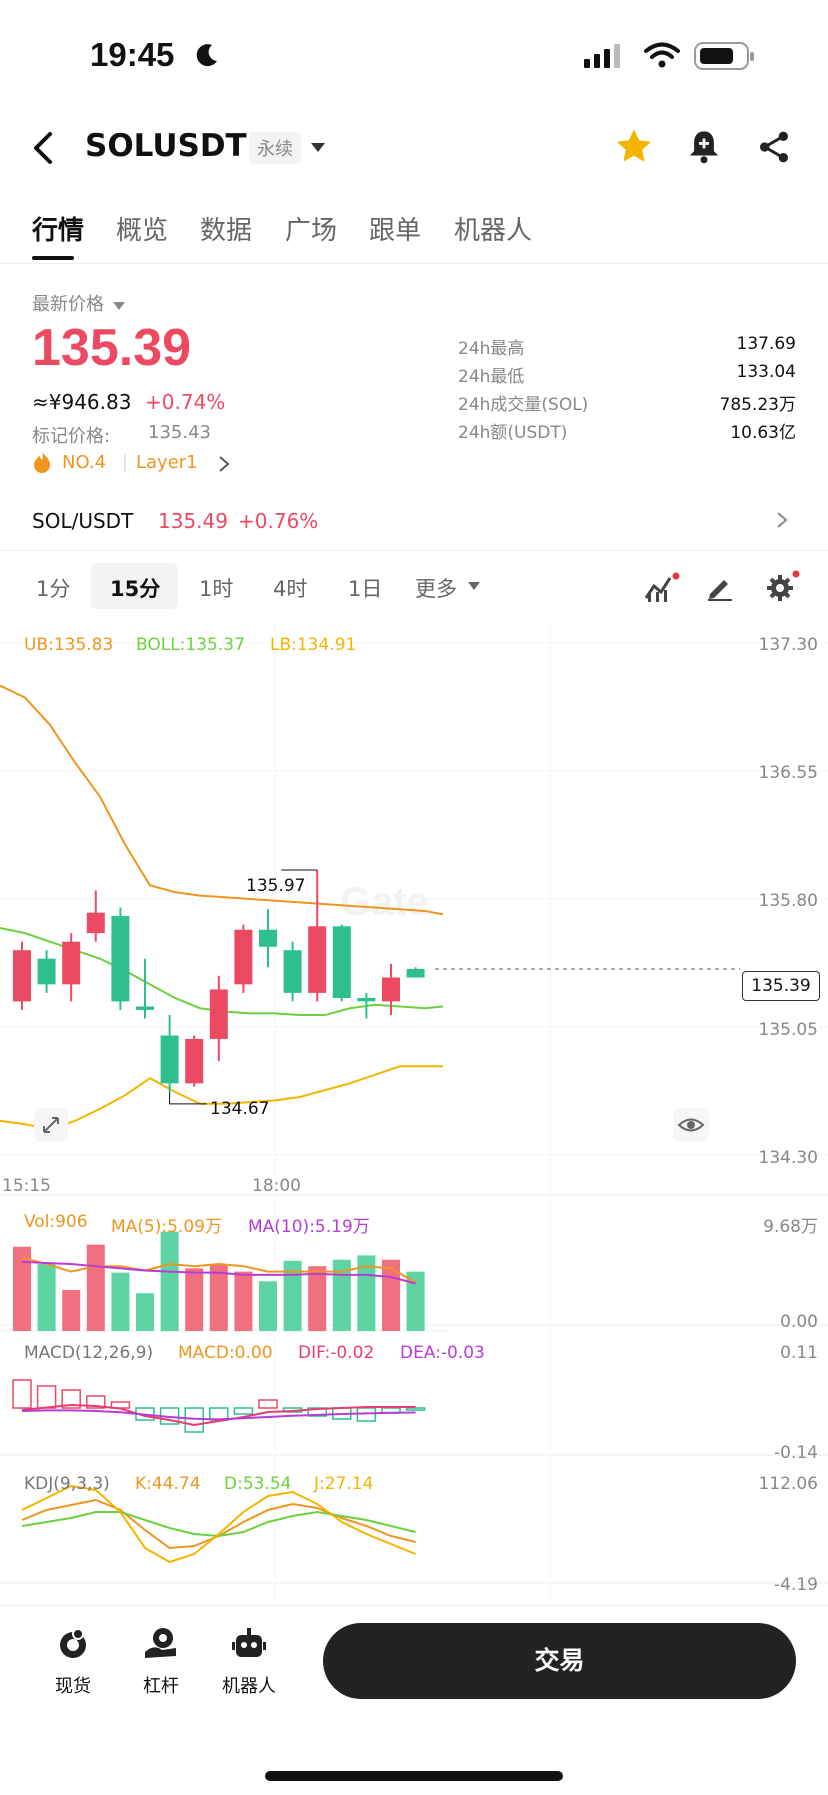 This screenshot has width=828, height=1795. I want to click on volume-ma5-line, so click(219, 1270).